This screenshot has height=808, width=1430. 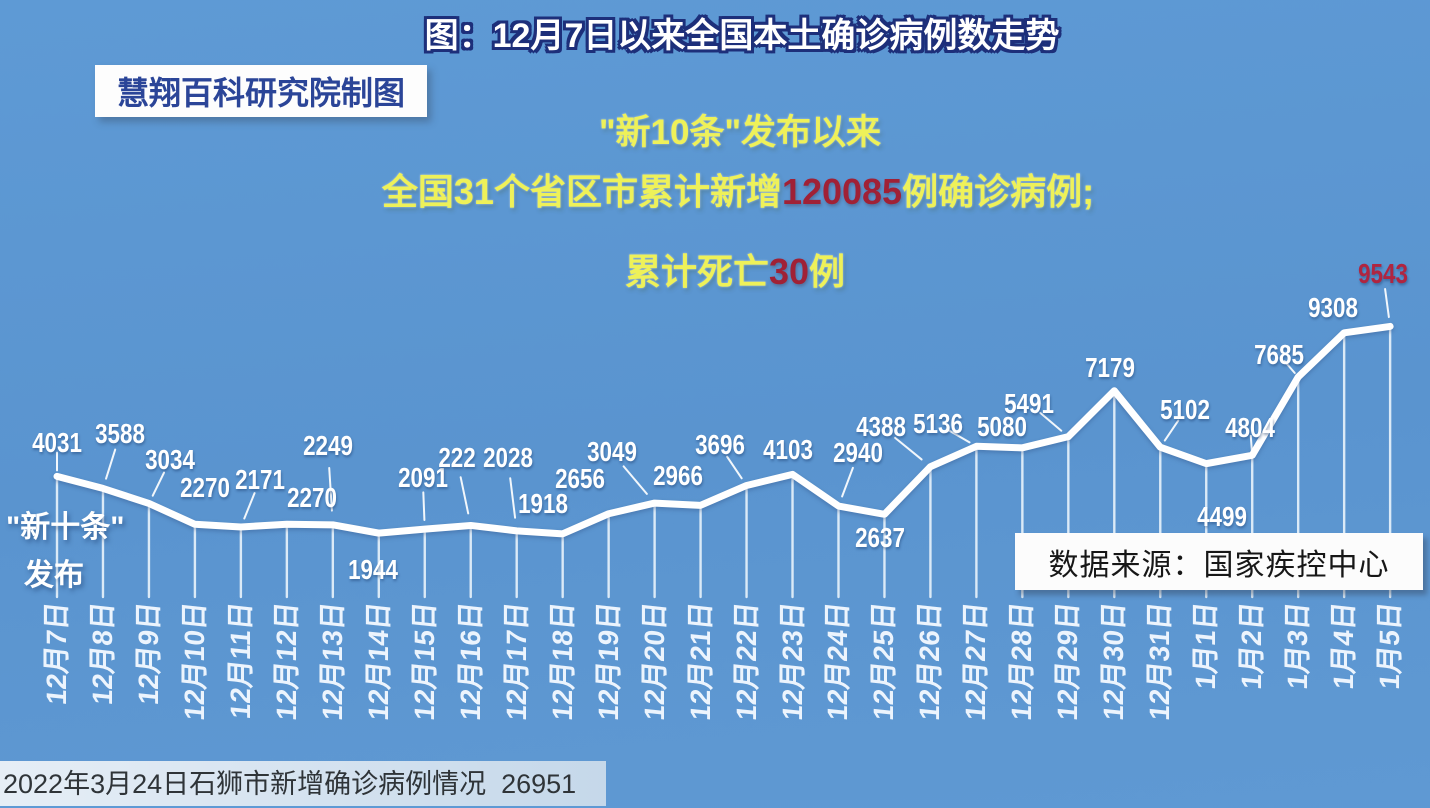 I want to click on point-label: 1918, so click(x=542, y=503).